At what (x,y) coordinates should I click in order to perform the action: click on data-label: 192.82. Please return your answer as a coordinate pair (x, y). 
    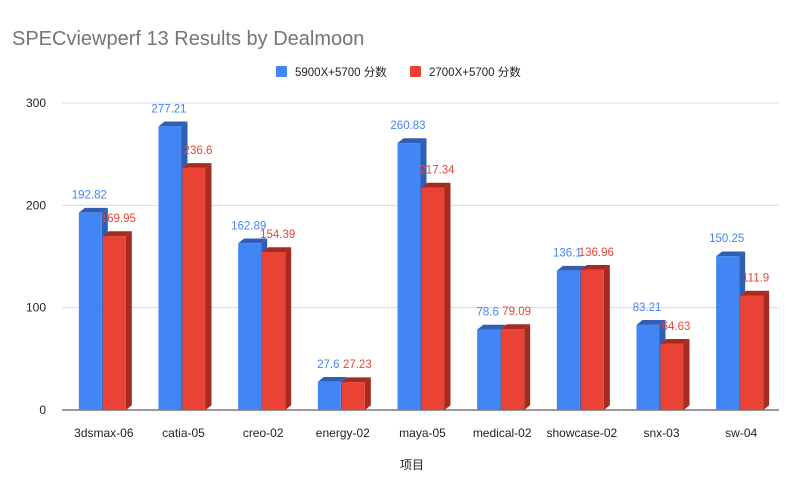
    Looking at the image, I should click on (89, 196).